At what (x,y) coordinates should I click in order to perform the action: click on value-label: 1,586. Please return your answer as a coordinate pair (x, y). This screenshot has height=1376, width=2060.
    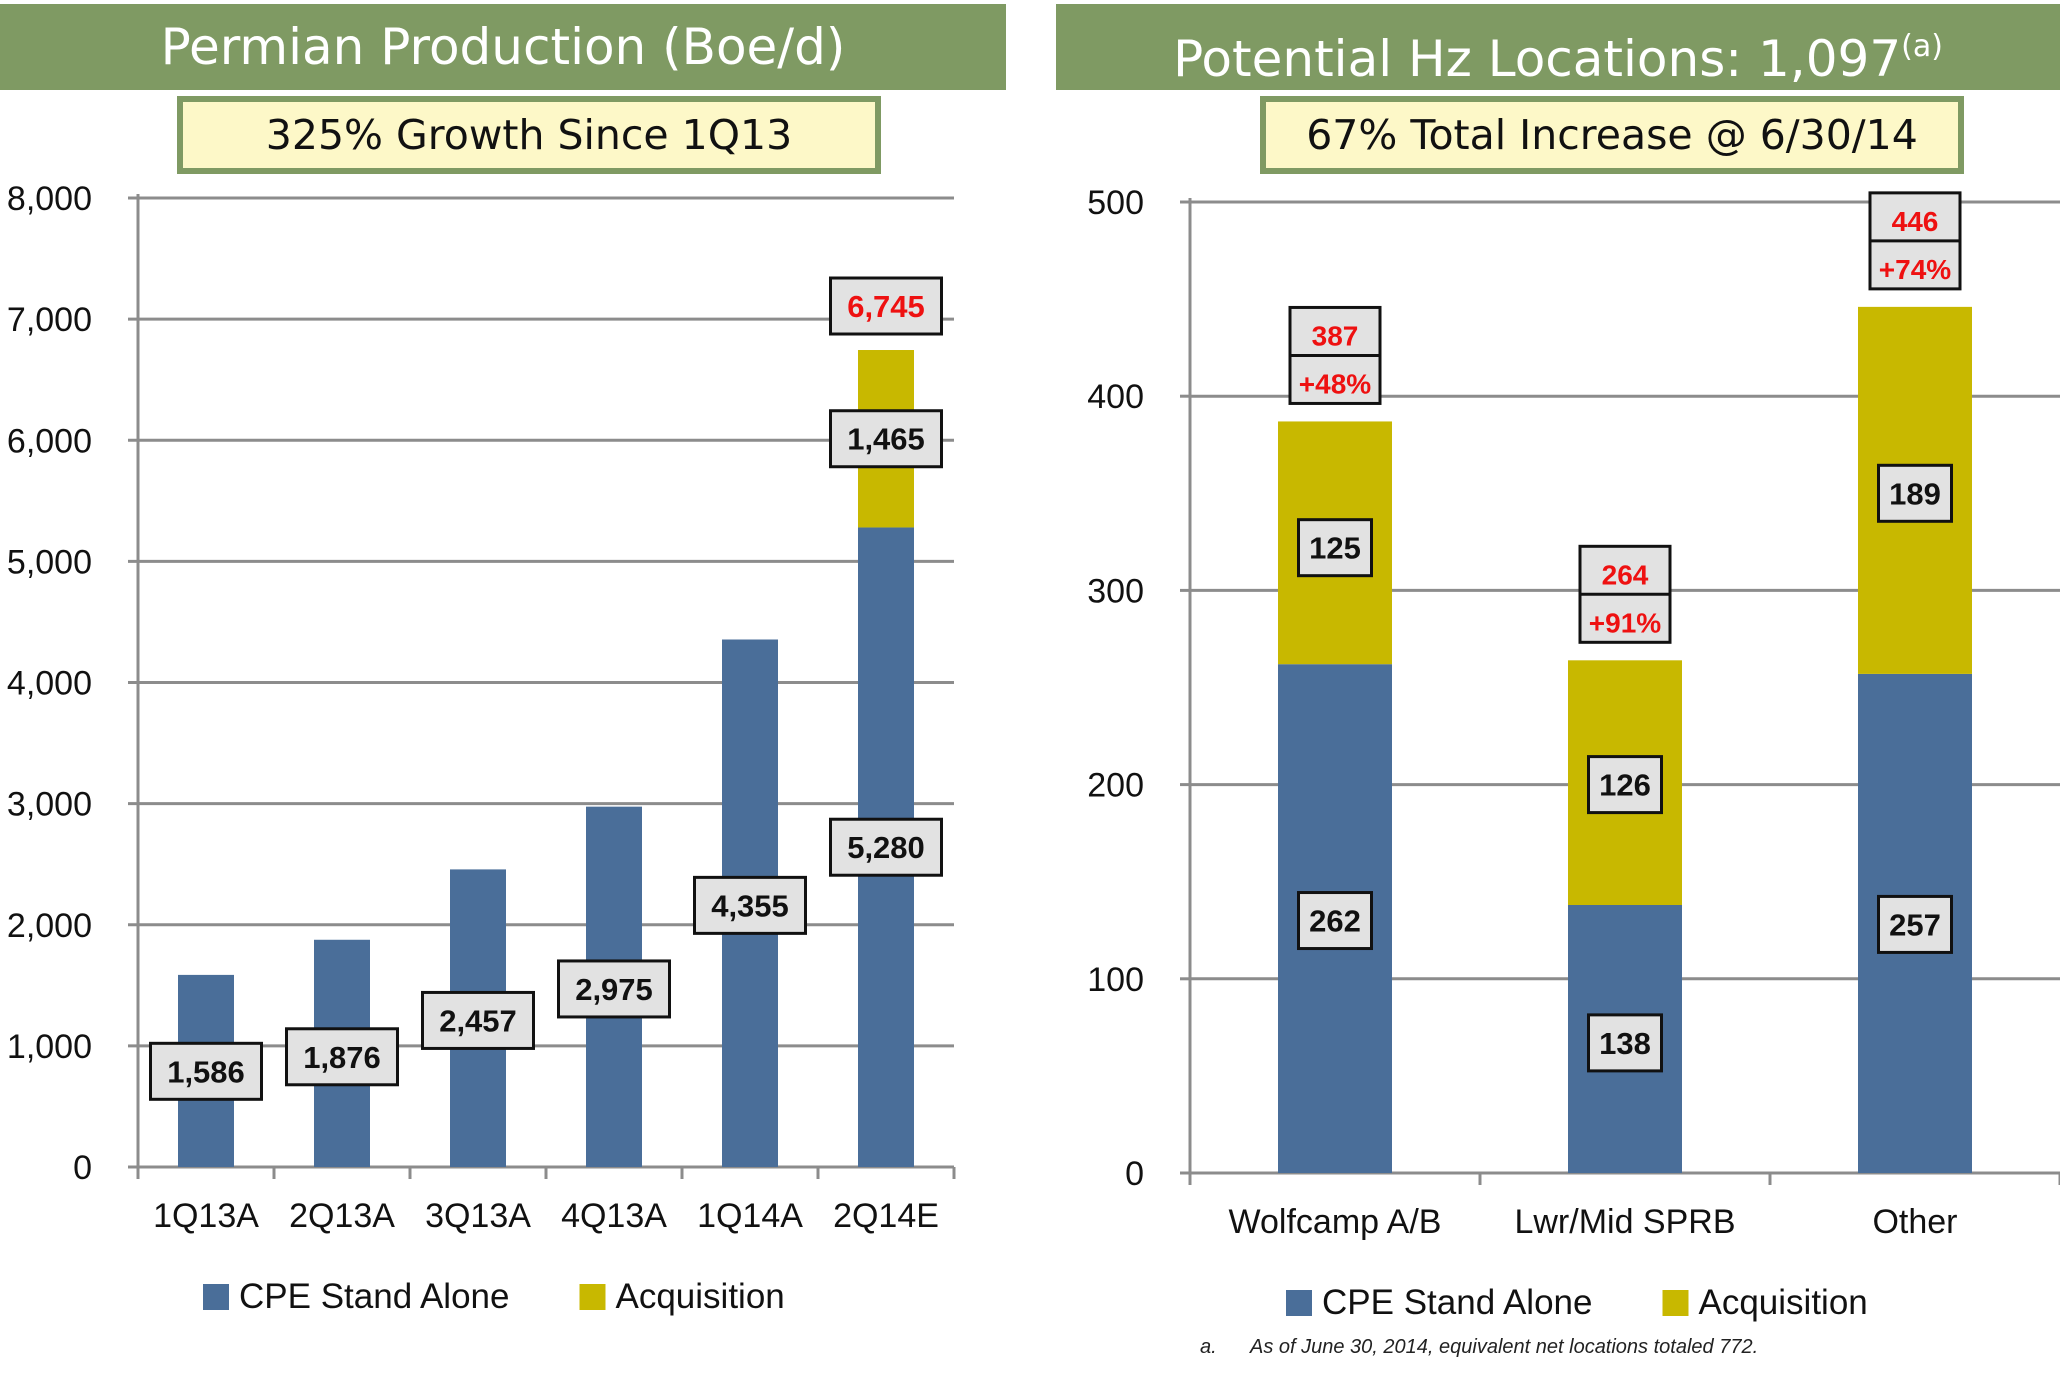
    Looking at the image, I should click on (206, 1071).